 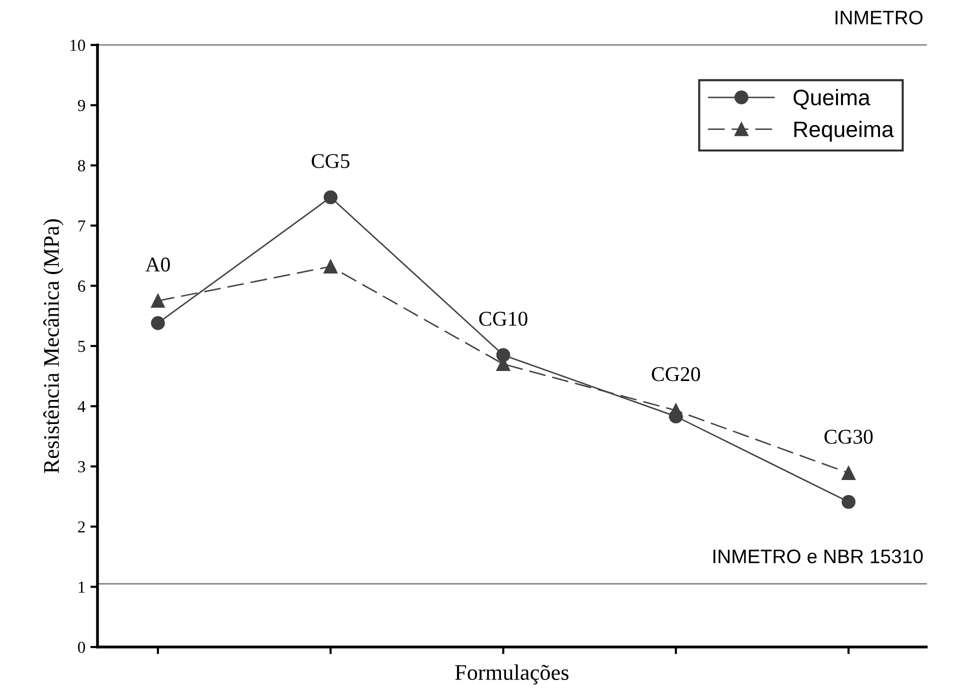 I want to click on legend-label: Requeima, so click(x=844, y=131).